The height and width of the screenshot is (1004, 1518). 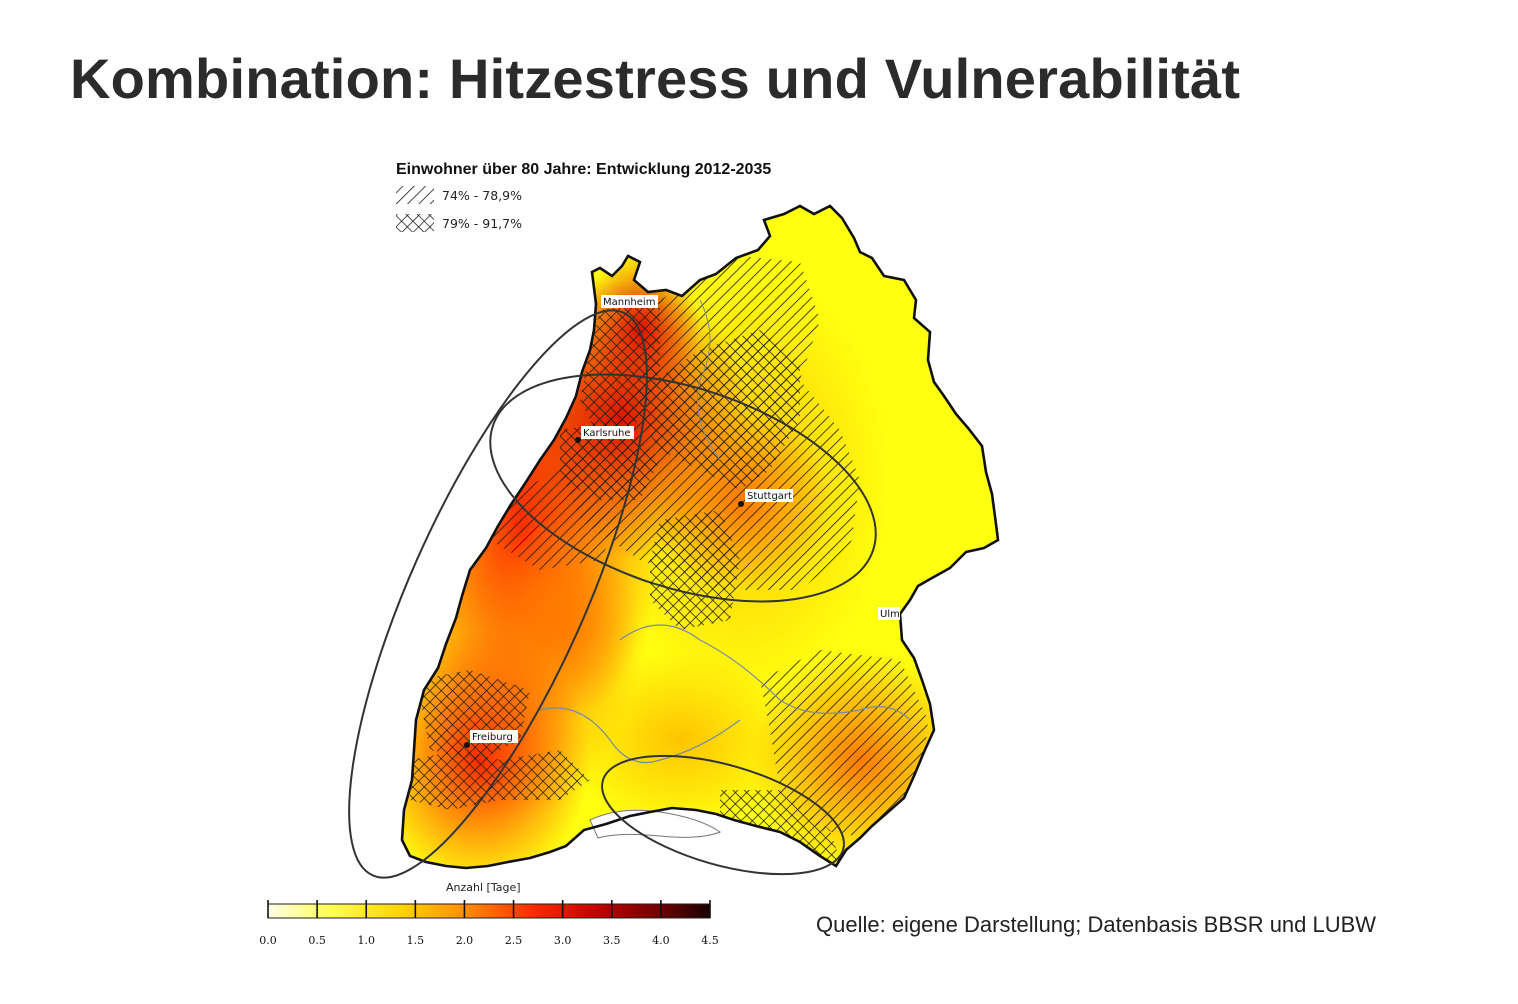 I want to click on ellipse-bodensee, so click(x=723, y=815).